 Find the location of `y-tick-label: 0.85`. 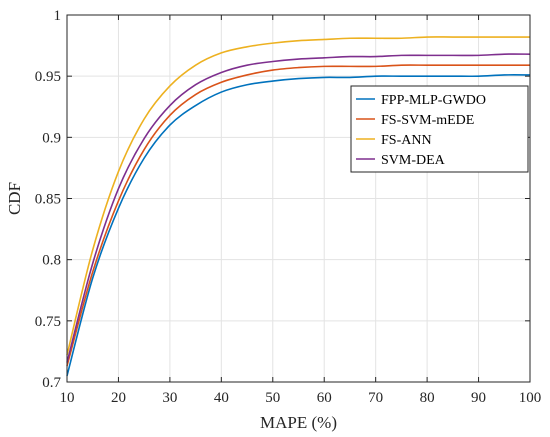

y-tick-label: 0.85 is located at coordinates (48, 200).